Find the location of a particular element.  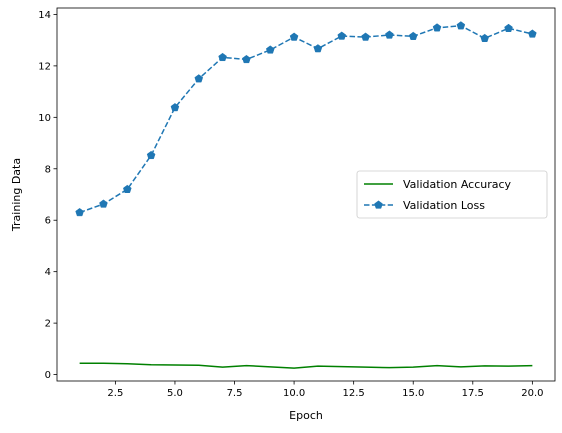

y-tick-label: 2 is located at coordinates (48, 324).